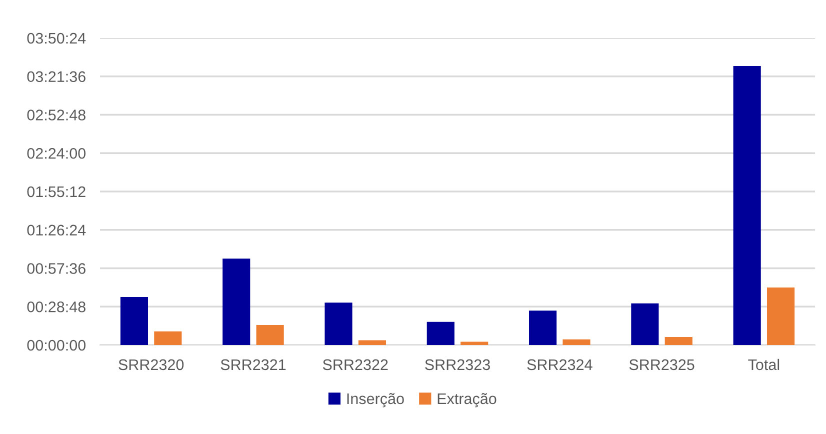 The width and height of the screenshot is (826, 434). I want to click on x-tick-label: SRR2321, so click(253, 364).